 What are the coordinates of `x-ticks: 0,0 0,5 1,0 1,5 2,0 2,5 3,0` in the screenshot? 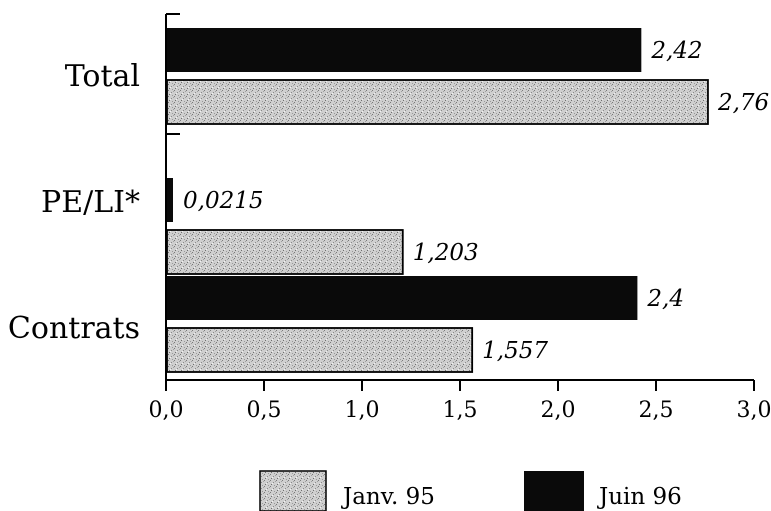 It's located at (460, 401).